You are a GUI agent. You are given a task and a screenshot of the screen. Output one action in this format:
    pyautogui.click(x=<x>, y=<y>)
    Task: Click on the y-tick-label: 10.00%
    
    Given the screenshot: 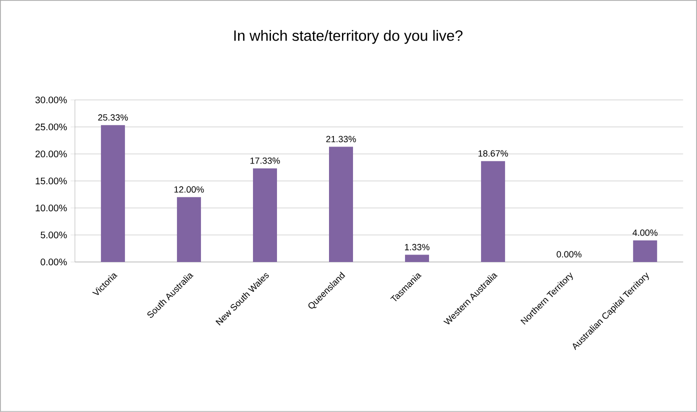 What is the action you would take?
    pyautogui.click(x=51, y=208)
    